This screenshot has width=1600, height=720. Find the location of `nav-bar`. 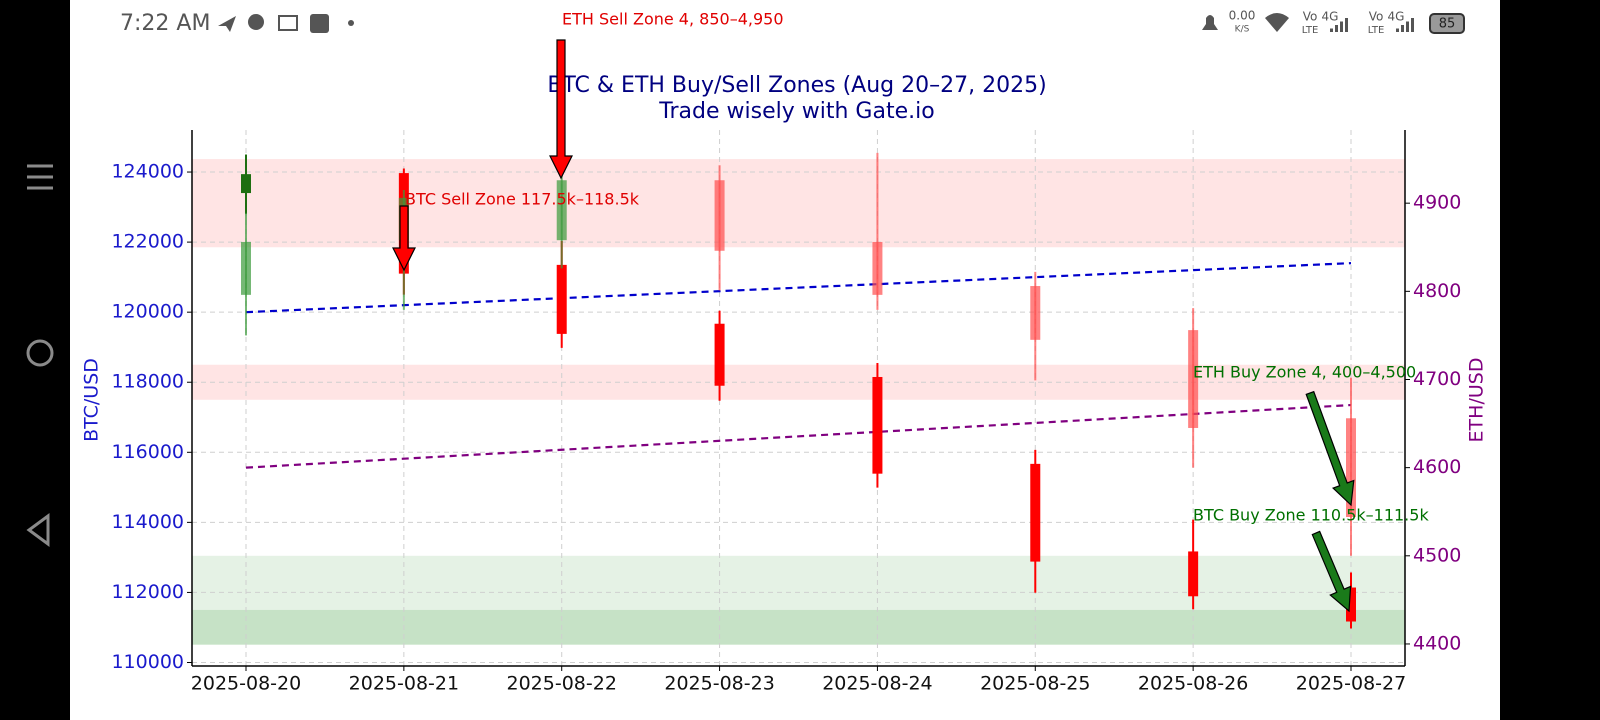

nav-bar is located at coordinates (40, 355).